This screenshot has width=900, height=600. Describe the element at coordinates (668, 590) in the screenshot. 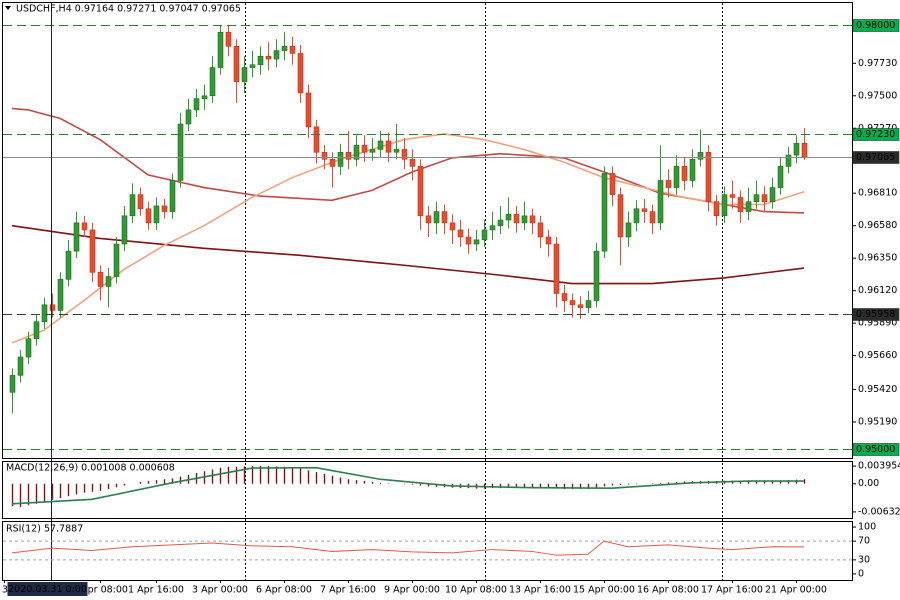

I see `time-label: 16 Apr 08:00` at that location.